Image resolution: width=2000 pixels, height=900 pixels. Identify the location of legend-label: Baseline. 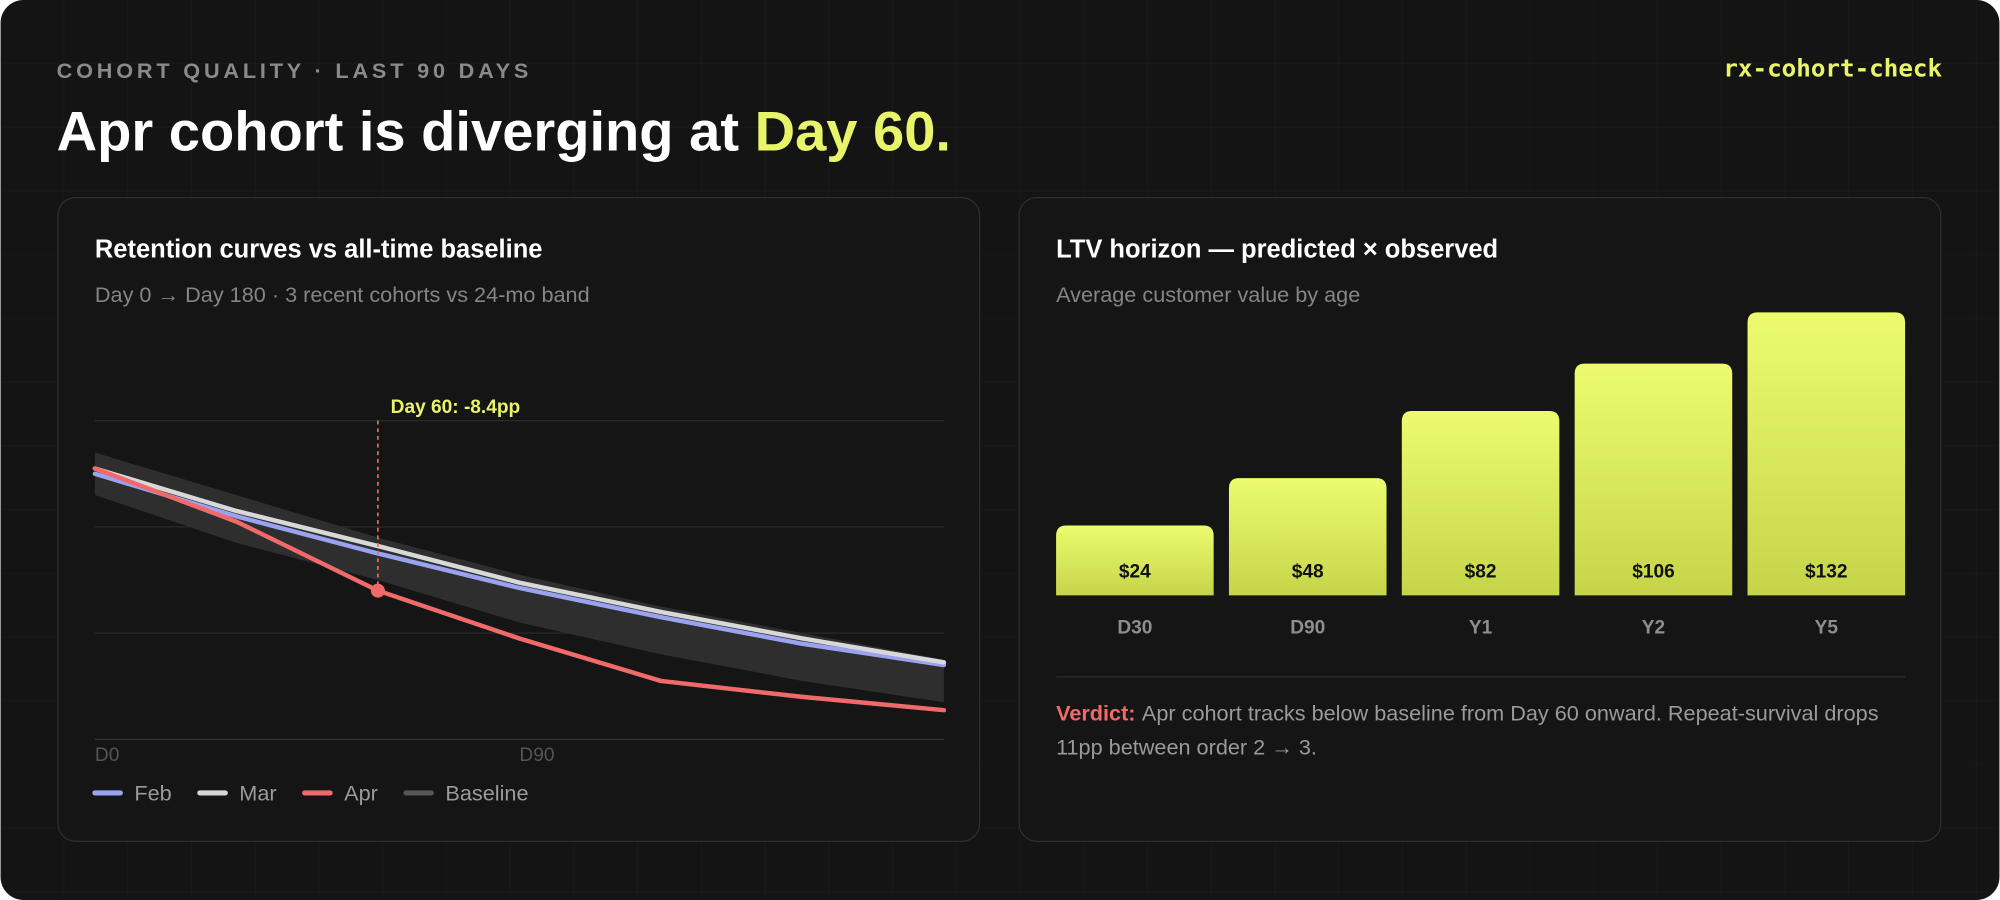
(486, 793).